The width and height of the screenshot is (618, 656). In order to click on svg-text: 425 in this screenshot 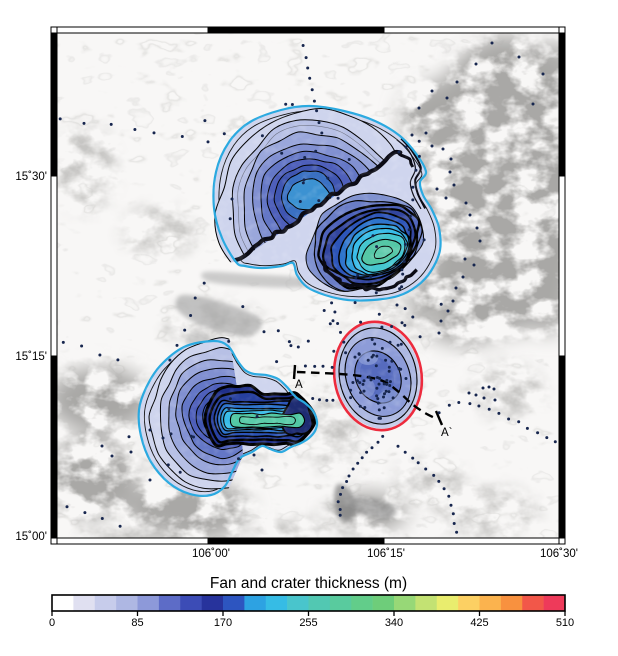, I will do `click(479, 623)`.